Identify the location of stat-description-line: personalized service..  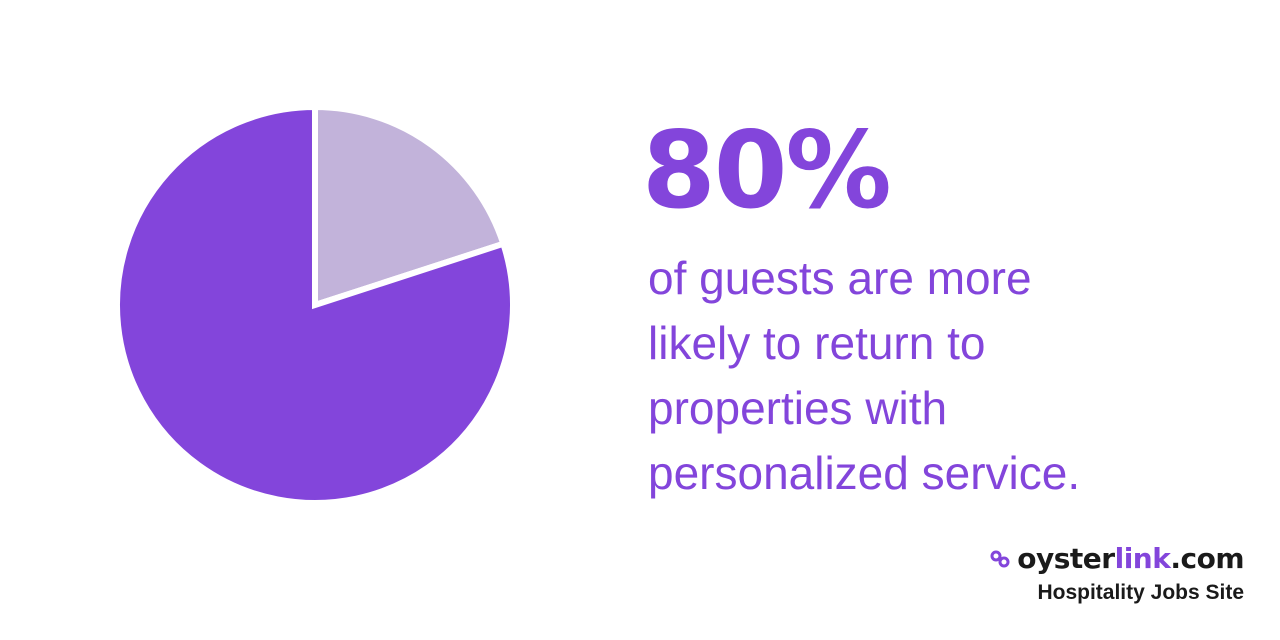
(864, 473).